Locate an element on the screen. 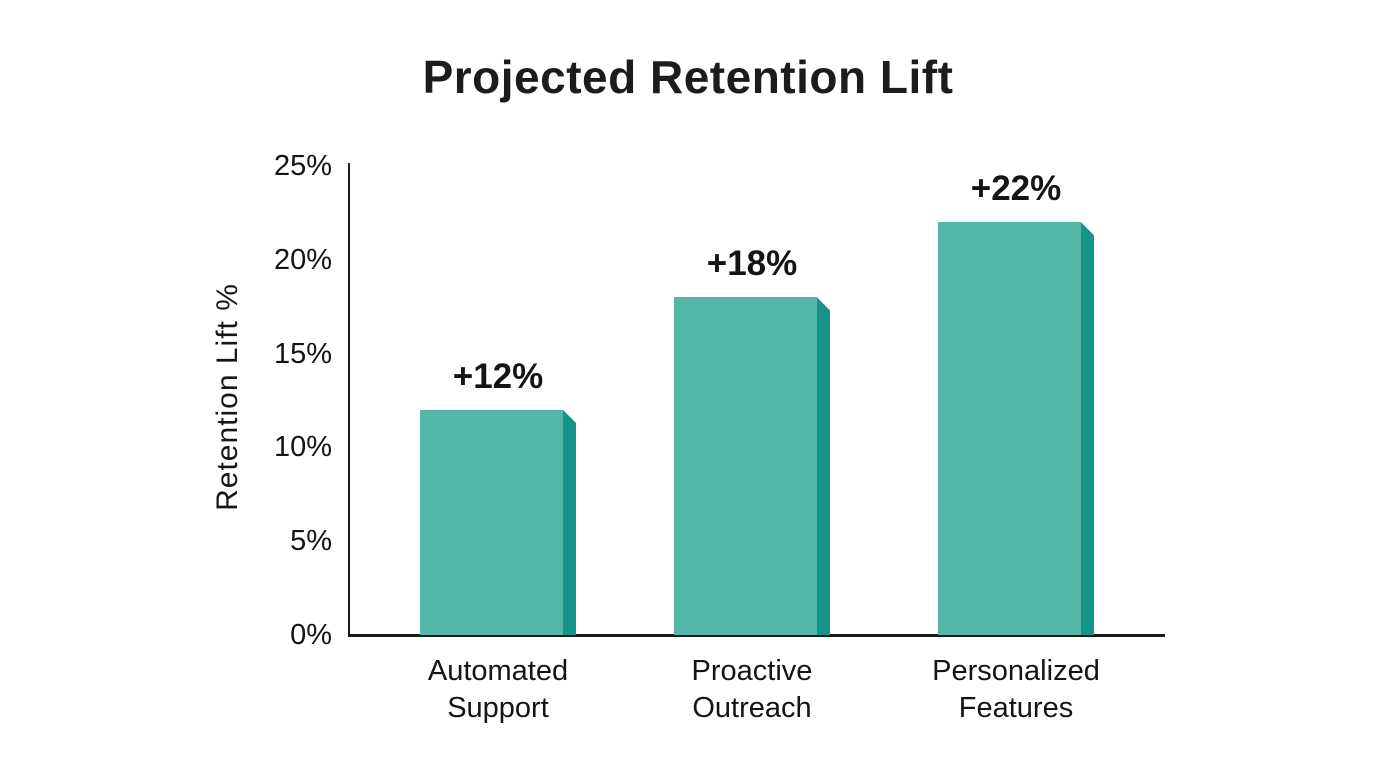 This screenshot has height=768, width=1376. bar-value-label: +18% is located at coordinates (752, 264).